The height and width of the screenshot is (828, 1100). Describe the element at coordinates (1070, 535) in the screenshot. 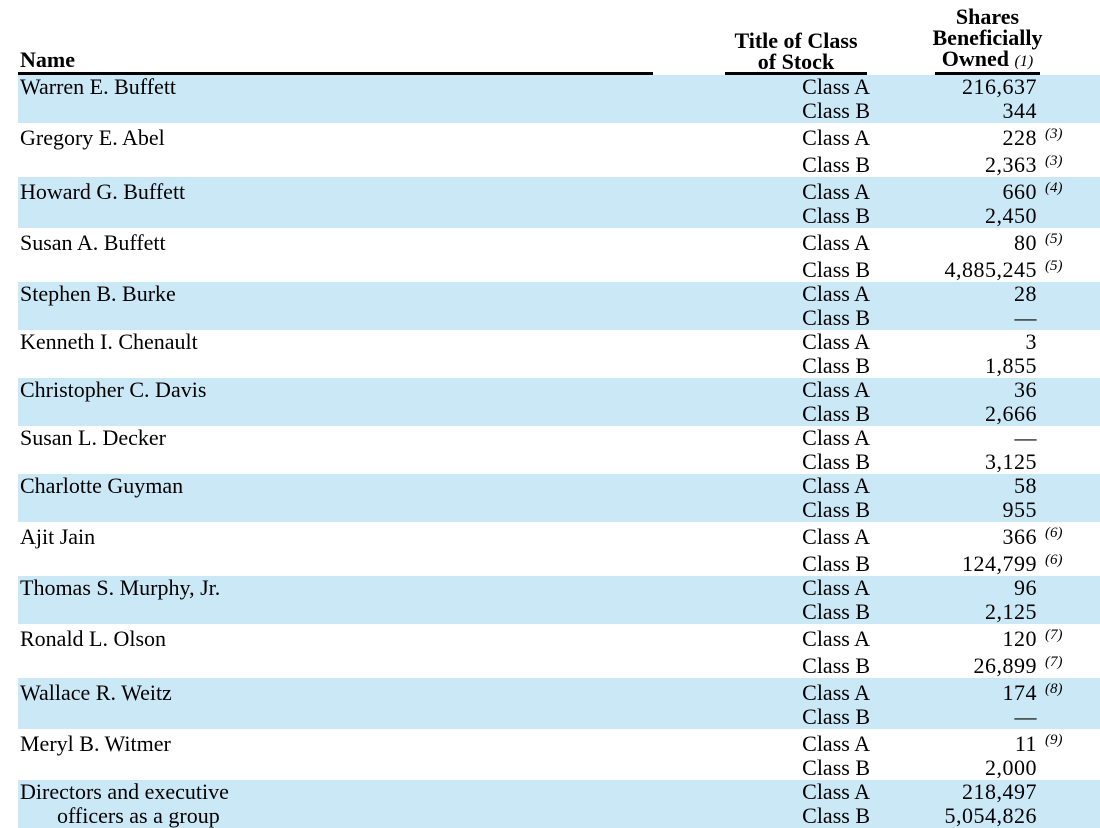

I see `footnote-cell: (6)` at that location.